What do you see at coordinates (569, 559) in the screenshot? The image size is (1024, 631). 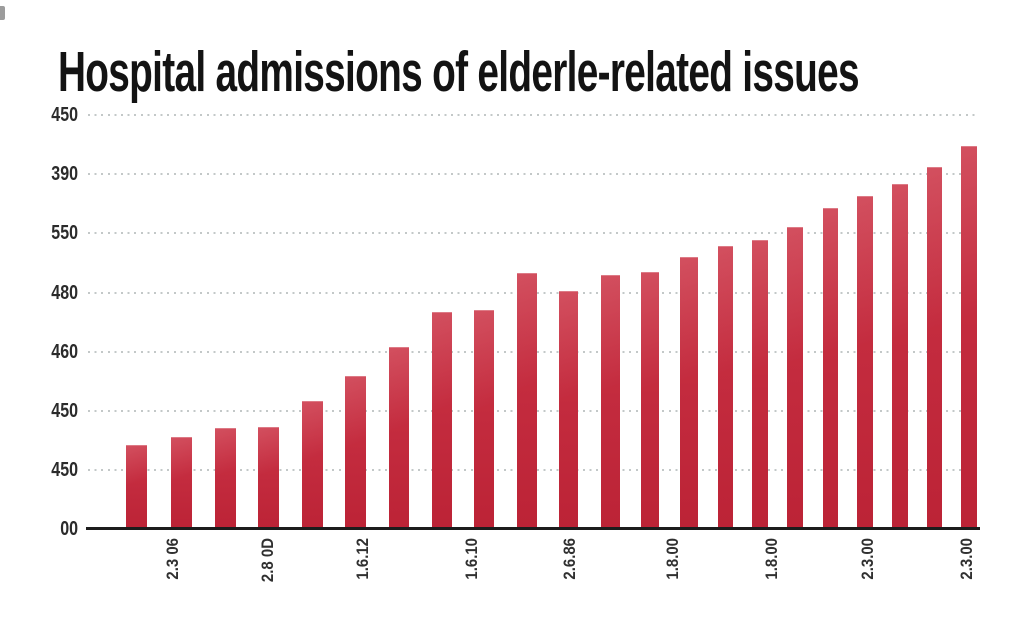 I see `x-tick-label-5: 2.6.86` at bounding box center [569, 559].